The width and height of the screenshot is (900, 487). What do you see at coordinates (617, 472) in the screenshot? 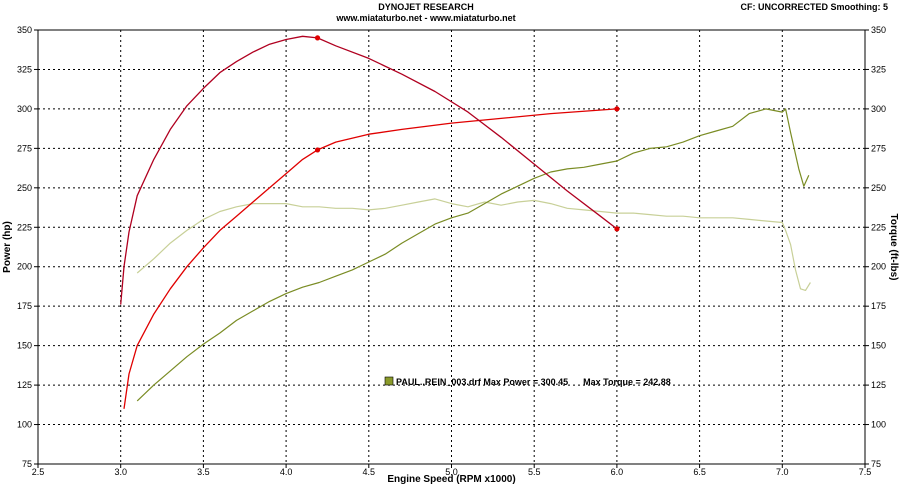
I see `x-tick-label: 6.0` at bounding box center [617, 472].